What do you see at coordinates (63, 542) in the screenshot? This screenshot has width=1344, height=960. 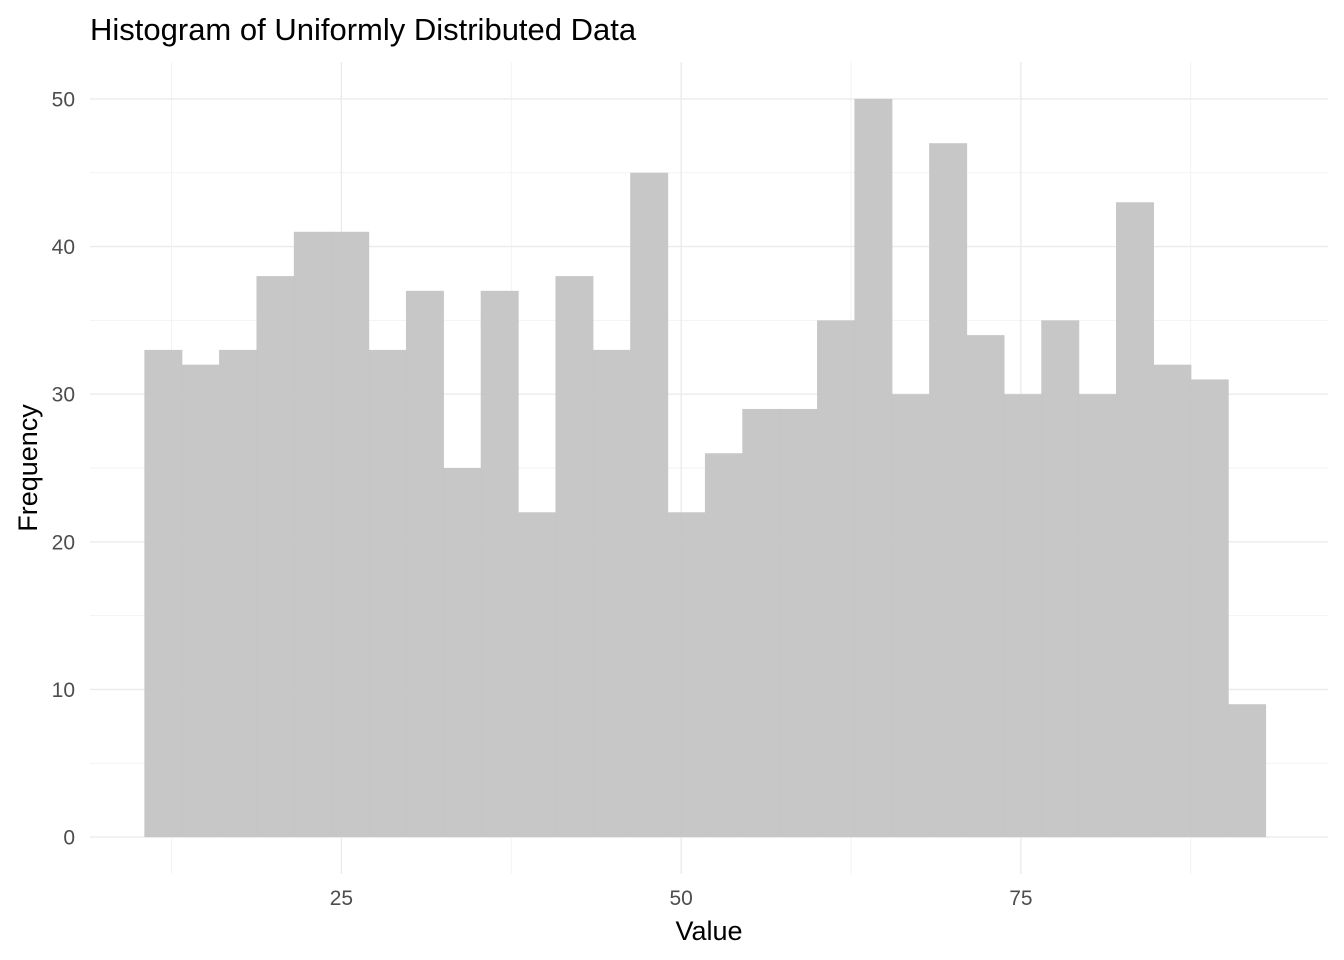 I see `y-tick-label: 20` at bounding box center [63, 542].